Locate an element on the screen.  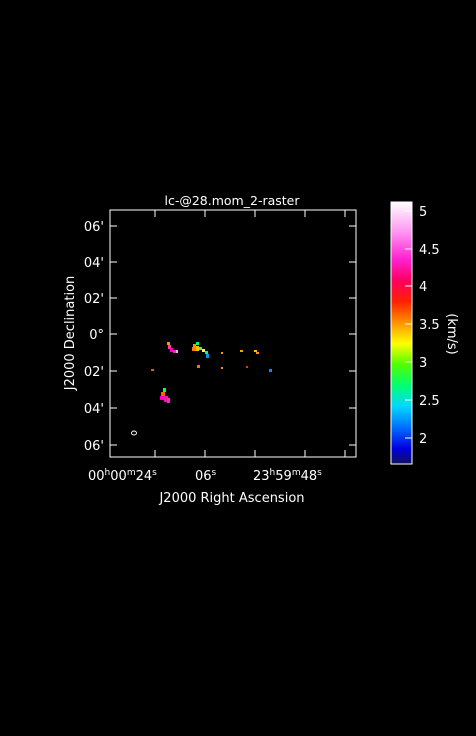
y-tick-labels: 06' 04' 02' 0° 02' 04' 06' is located at coordinates (94, 337).